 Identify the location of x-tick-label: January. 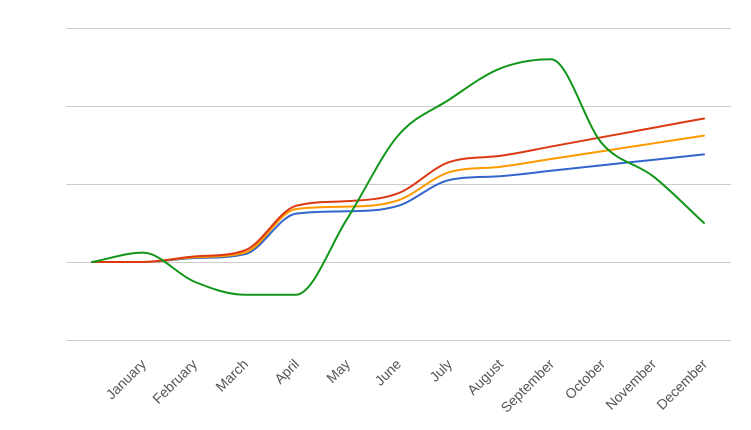
(126, 379).